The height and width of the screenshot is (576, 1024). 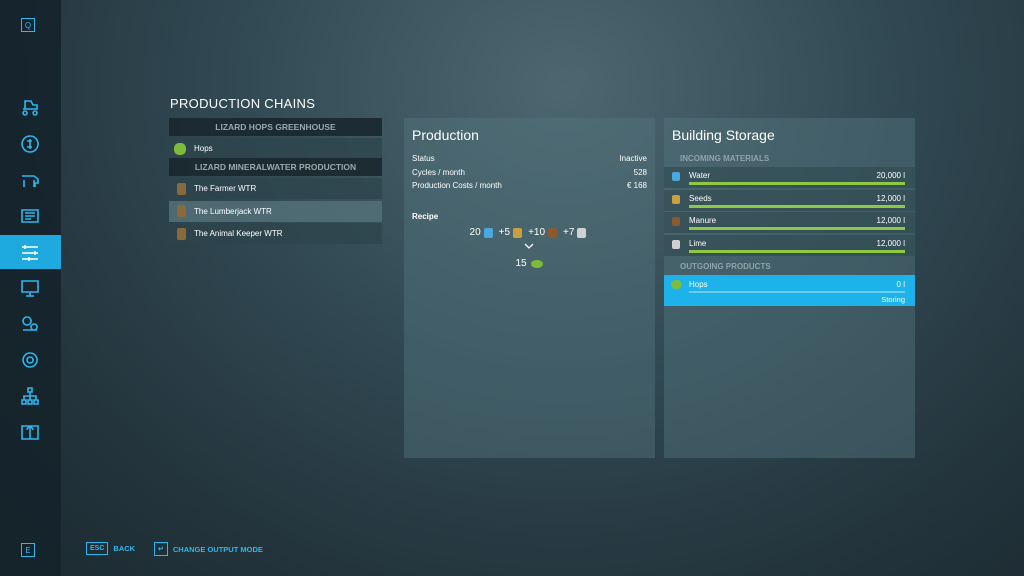 What do you see at coordinates (217, 549) in the screenshot?
I see `button-label: CHANGE OUTPUT MODE` at bounding box center [217, 549].